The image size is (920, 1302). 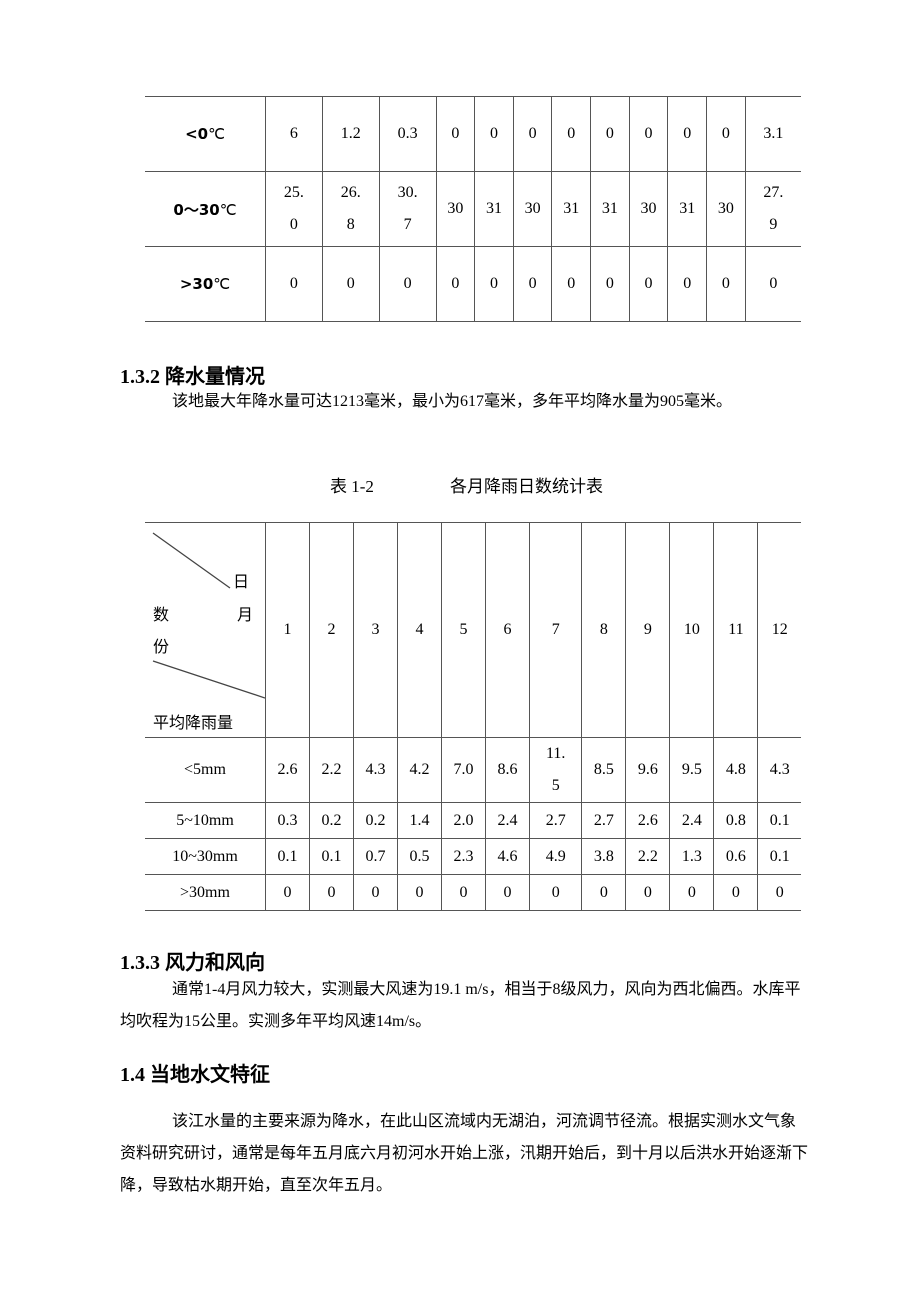 I want to click on row-label: >30℃, so click(x=205, y=284).